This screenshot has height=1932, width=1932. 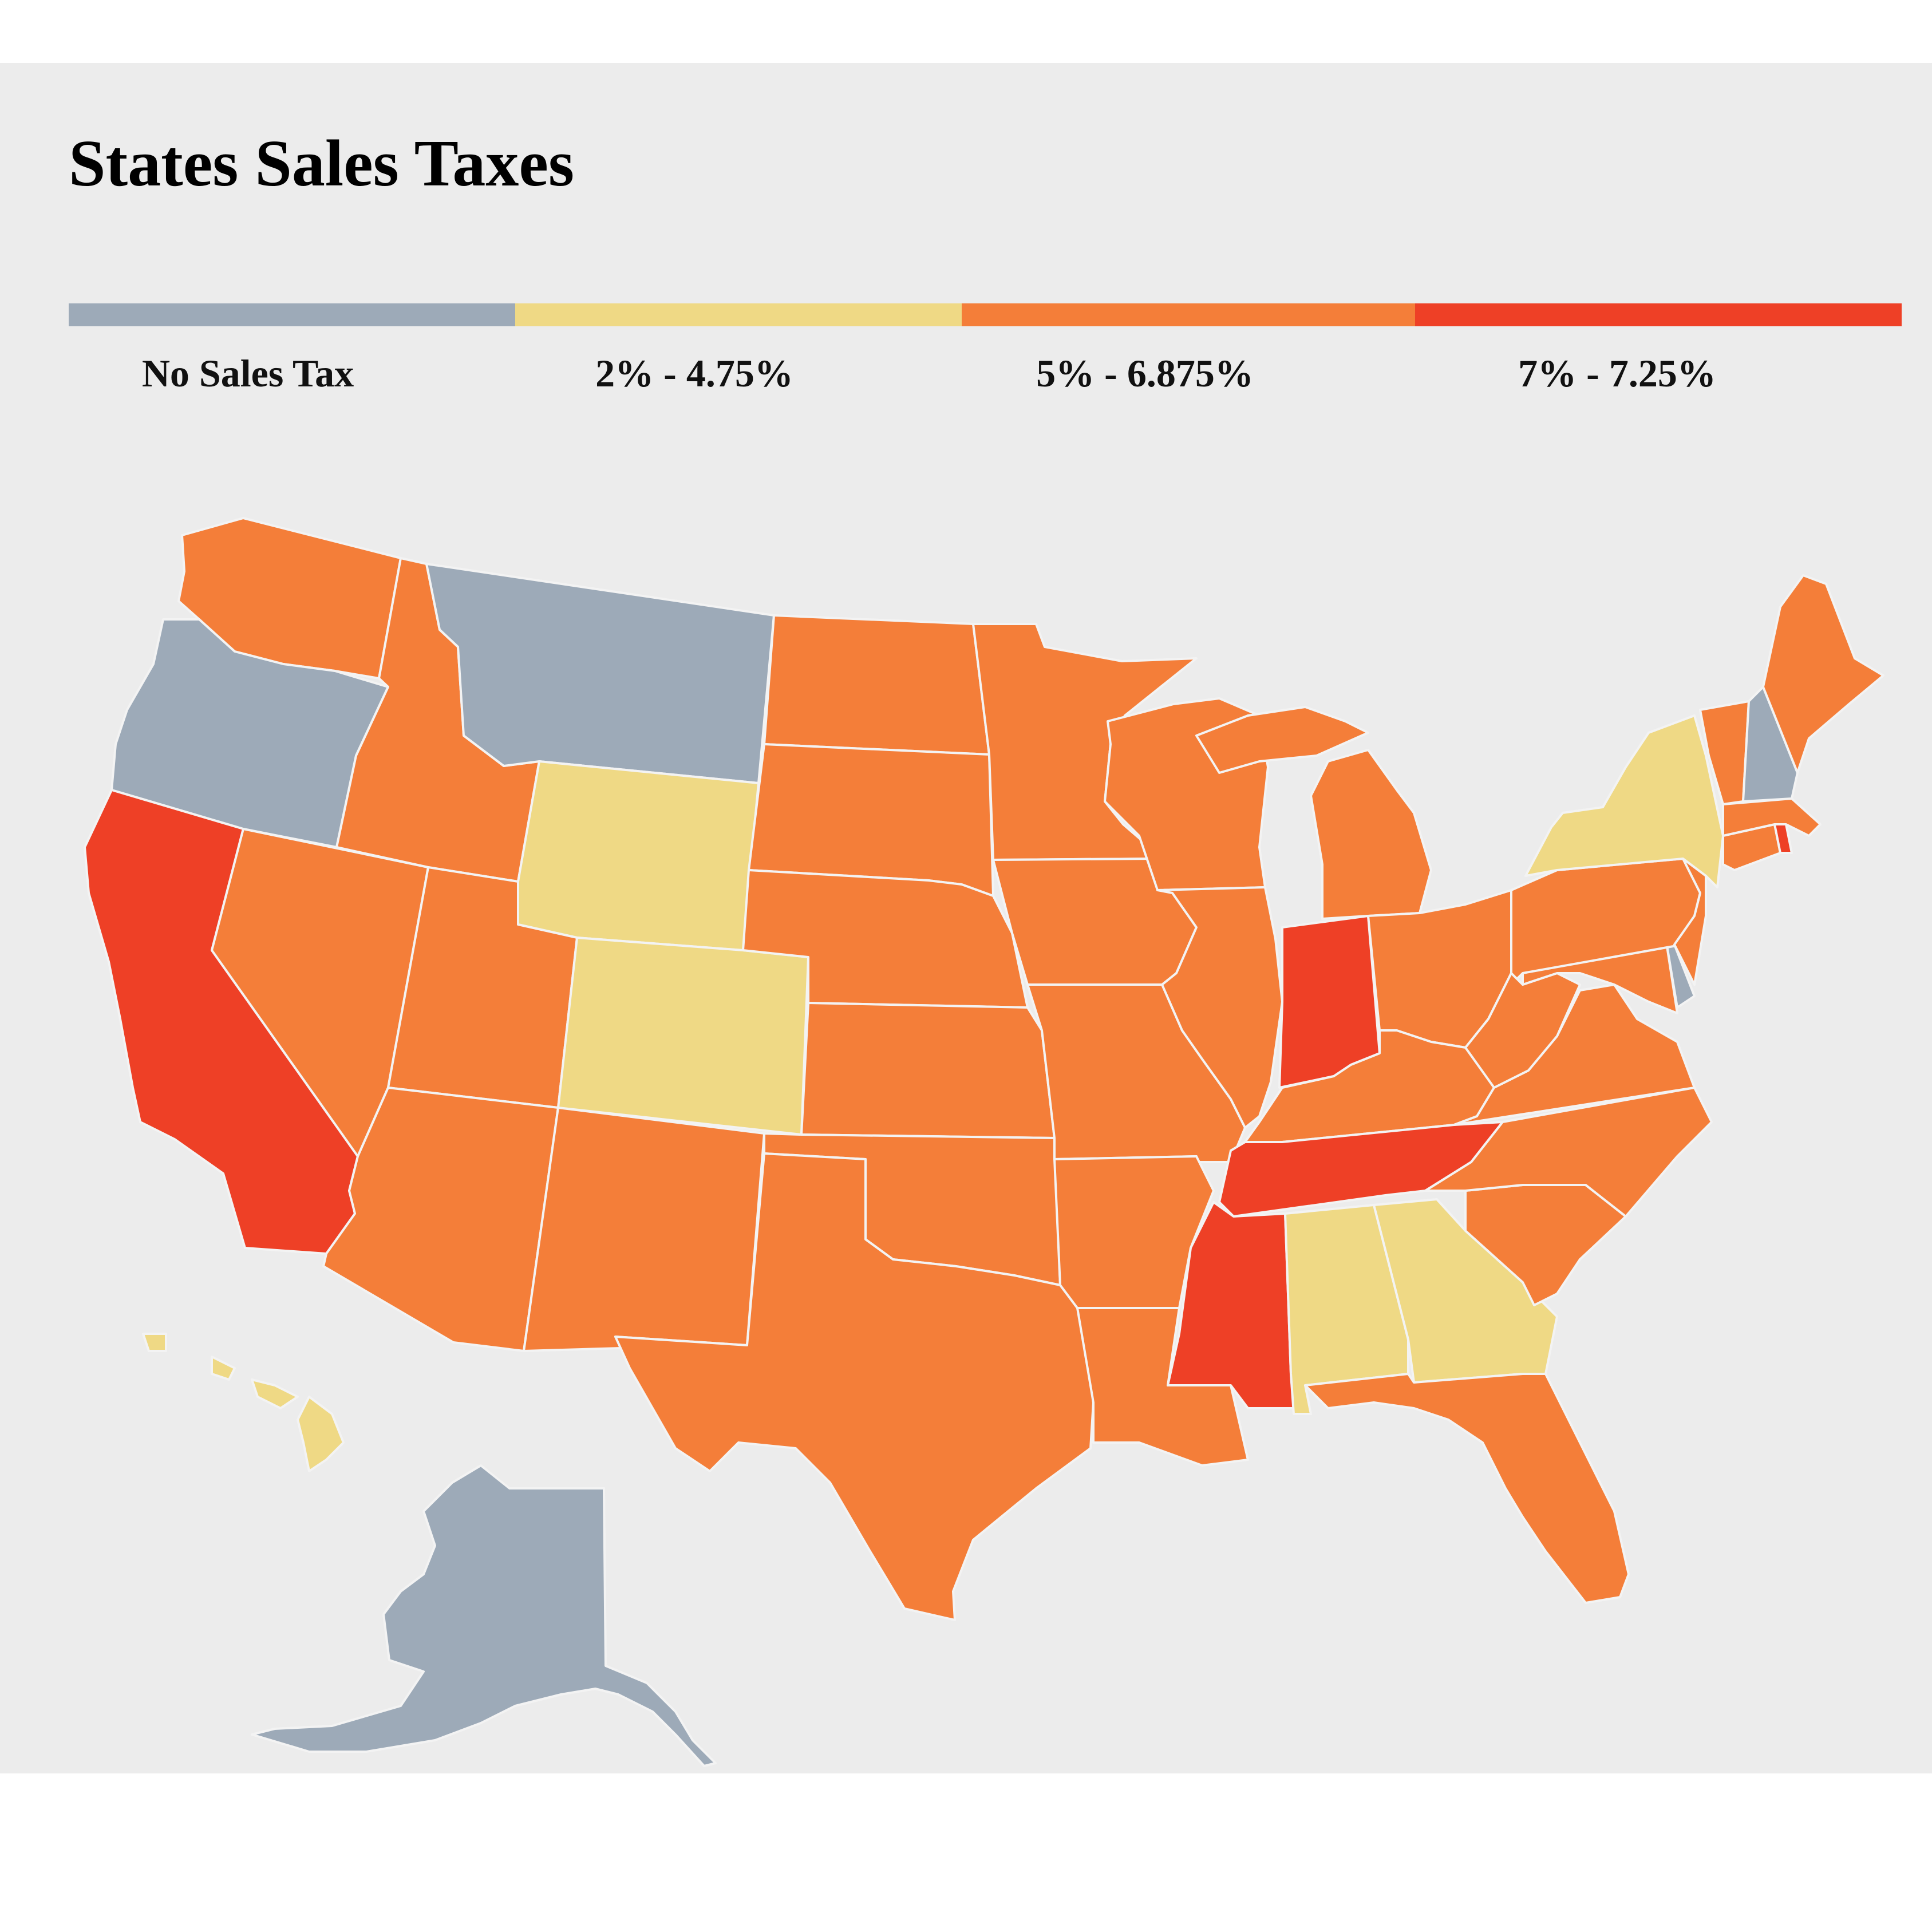 What do you see at coordinates (1162, 1387) in the screenshot?
I see `state-la` at bounding box center [1162, 1387].